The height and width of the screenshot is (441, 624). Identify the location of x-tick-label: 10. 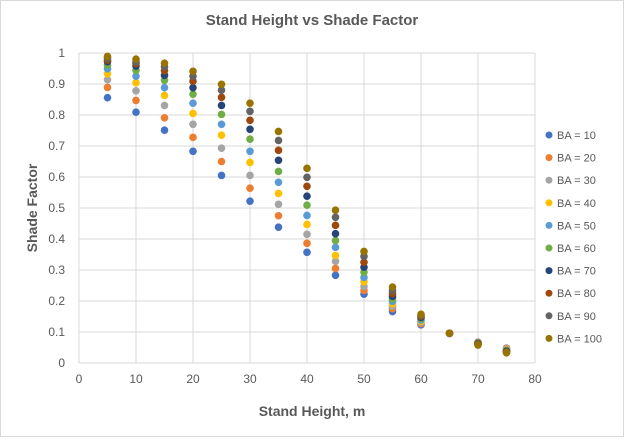
(136, 379).